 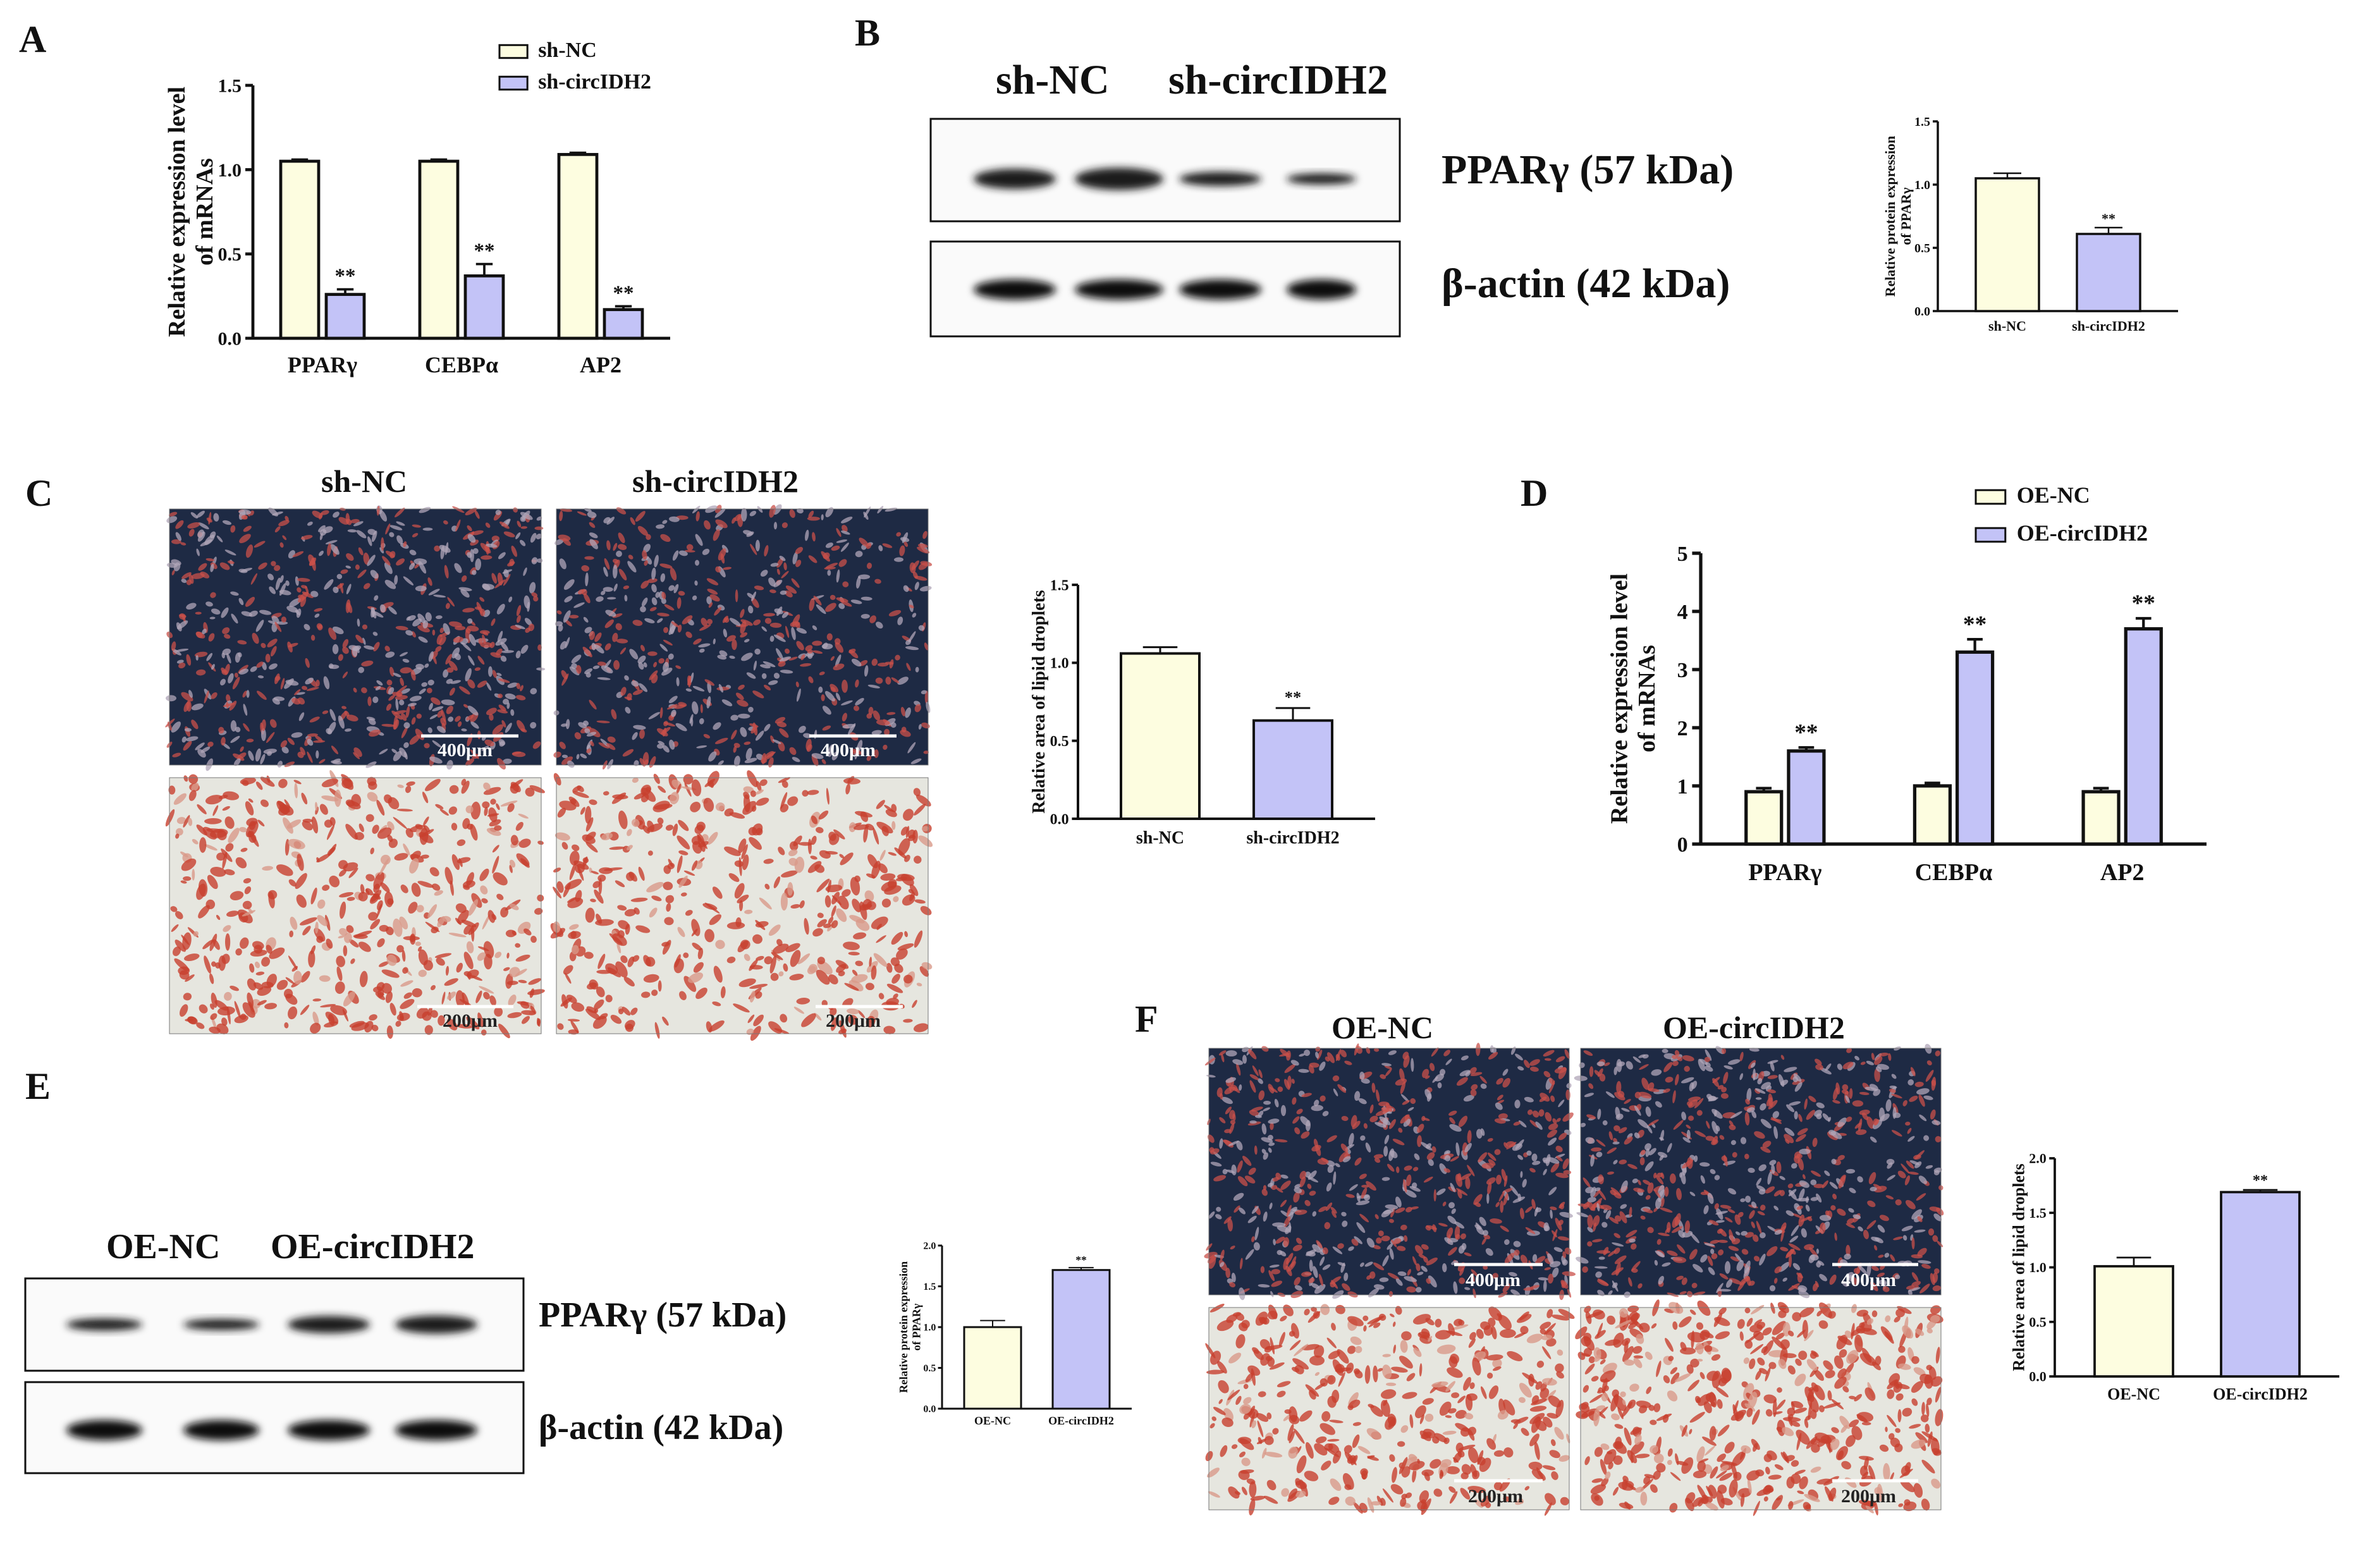 I want to click on legend-swatch-d, so click(x=1991, y=497).